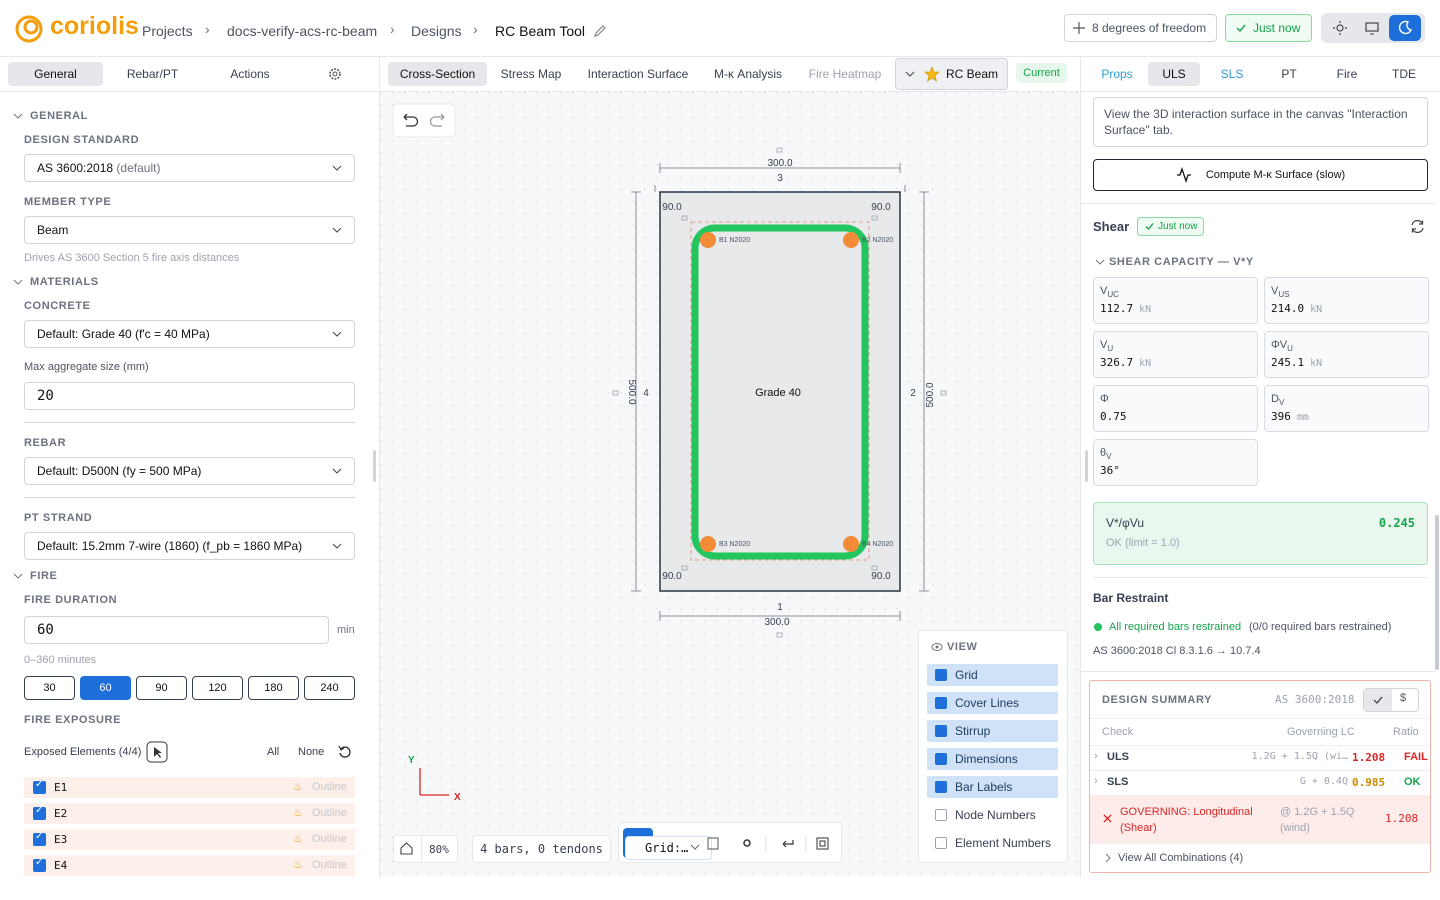 Image resolution: width=1440 pixels, height=900 pixels. Describe the element at coordinates (1174, 74) in the screenshot. I see `tab-active: ULS` at that location.